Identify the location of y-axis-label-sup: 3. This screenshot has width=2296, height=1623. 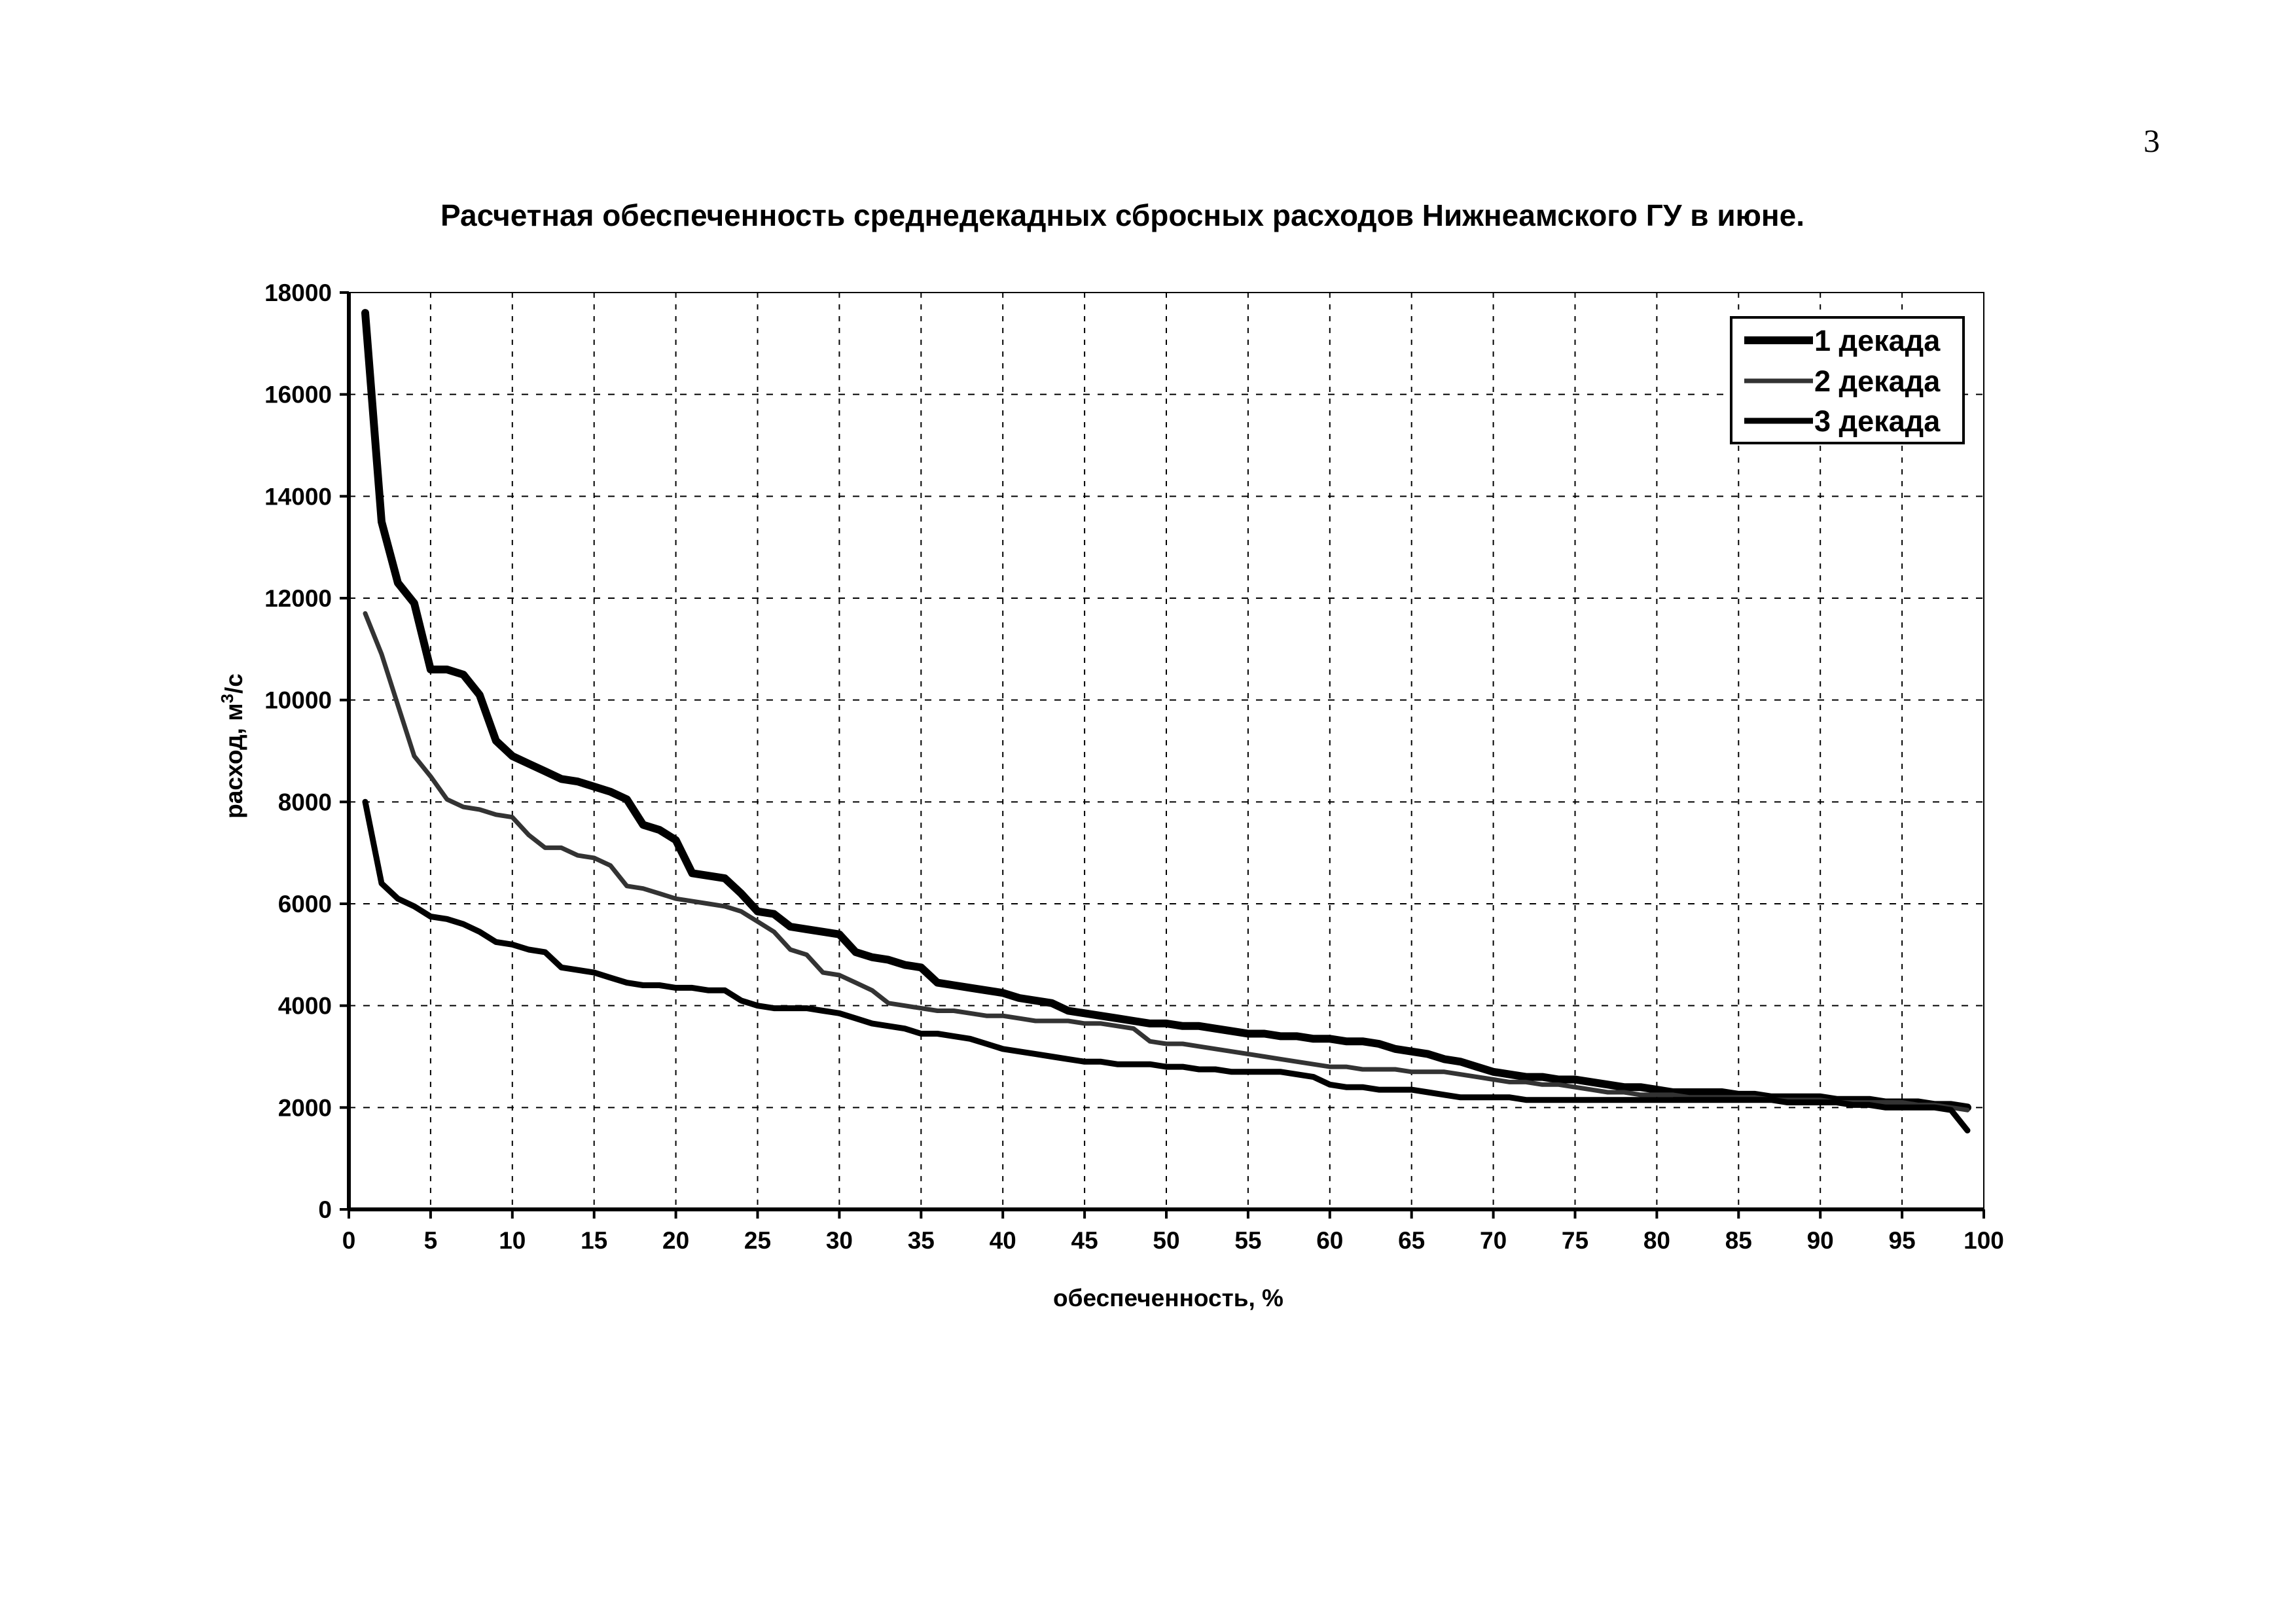
(227, 698).